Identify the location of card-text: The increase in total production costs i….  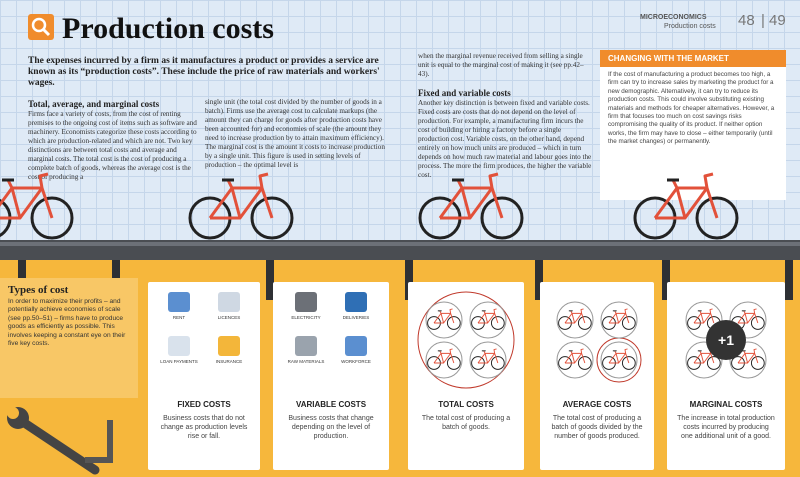
(726, 427).